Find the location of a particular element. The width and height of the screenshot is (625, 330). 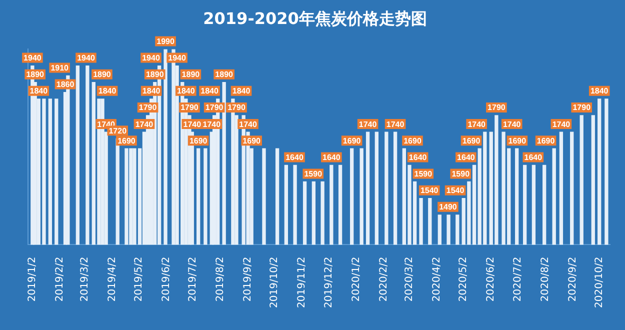

x-tick-label: 2019/1/2 is located at coordinates (32, 279).